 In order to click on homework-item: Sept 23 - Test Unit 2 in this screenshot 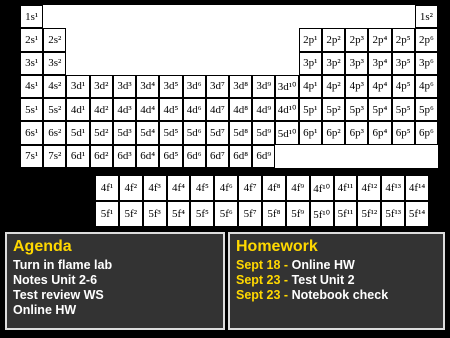, I will do `click(336, 280)`.